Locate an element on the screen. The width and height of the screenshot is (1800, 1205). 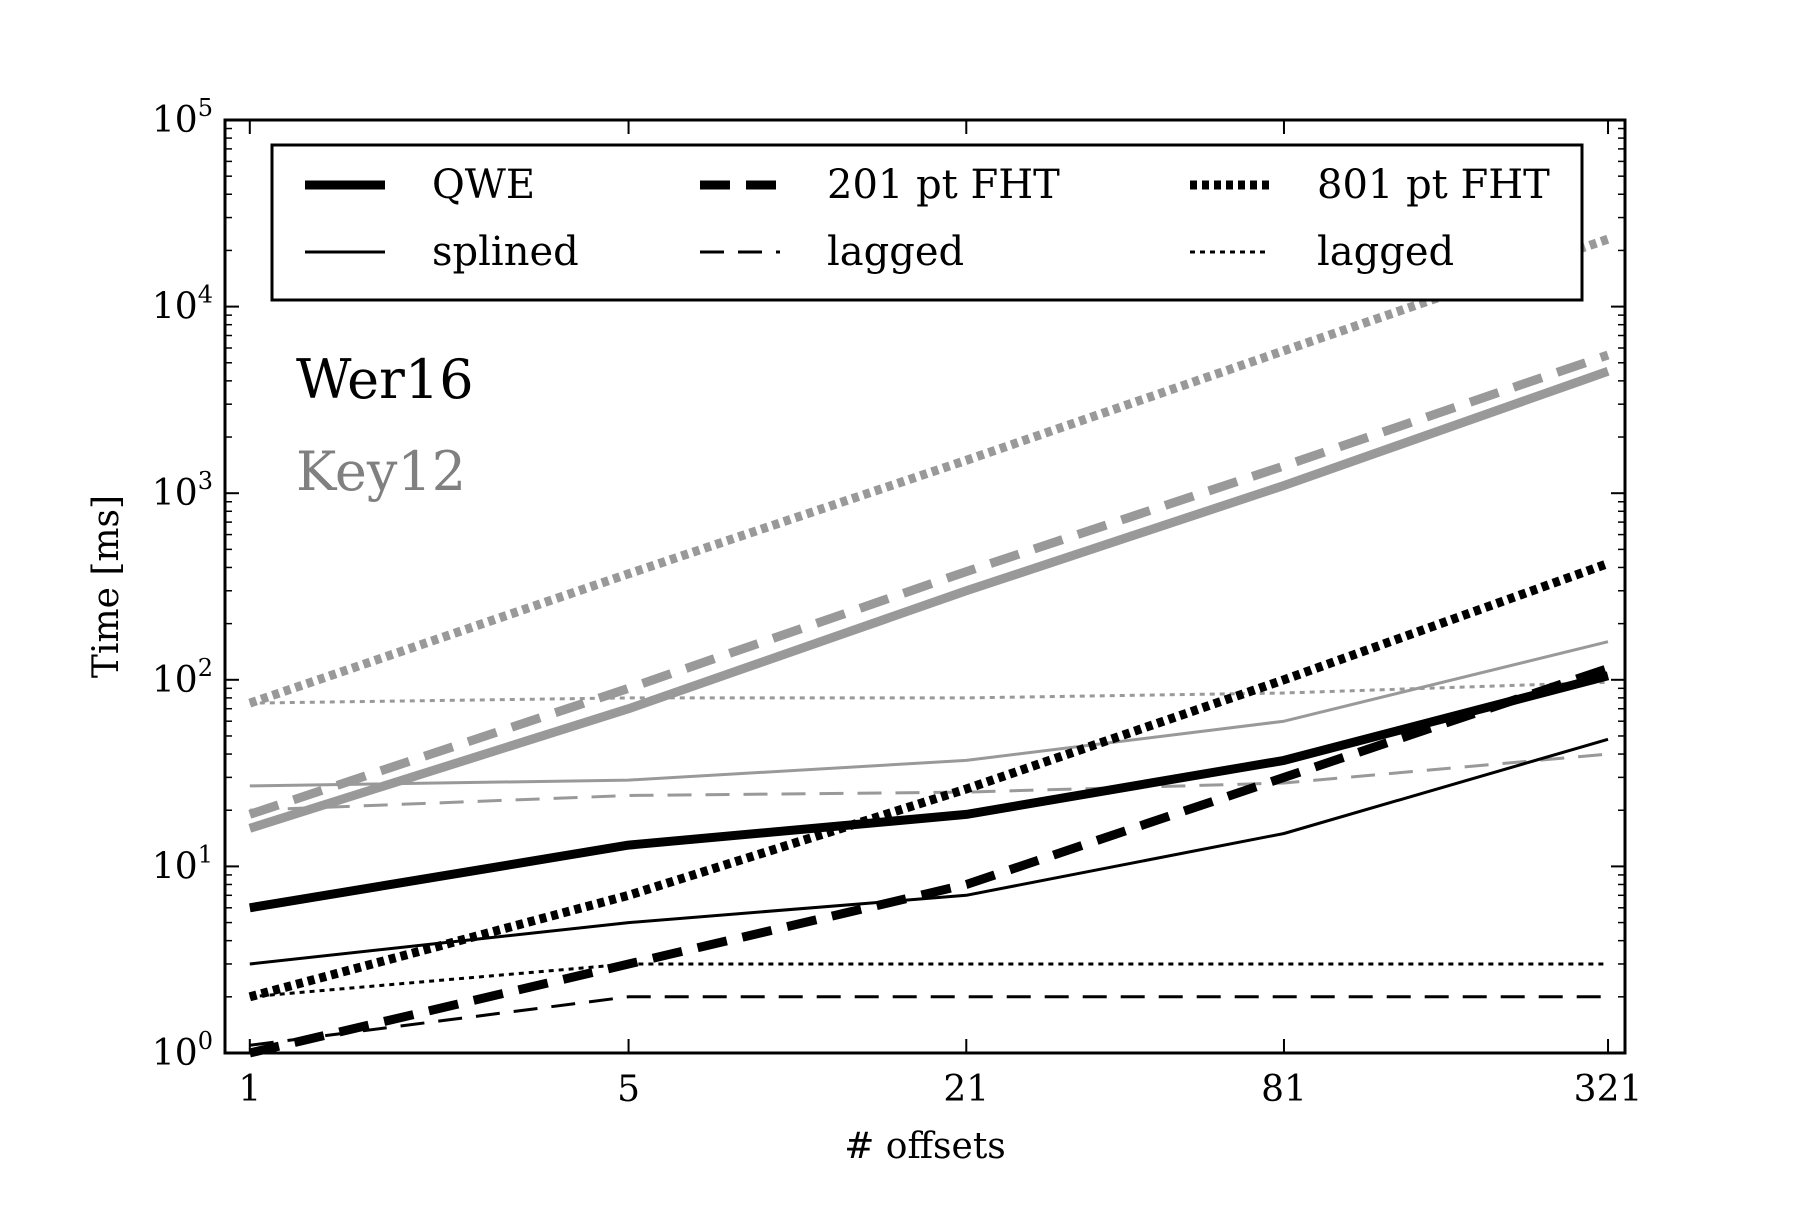
legend-label: 201 pt FHT is located at coordinates (943, 185).